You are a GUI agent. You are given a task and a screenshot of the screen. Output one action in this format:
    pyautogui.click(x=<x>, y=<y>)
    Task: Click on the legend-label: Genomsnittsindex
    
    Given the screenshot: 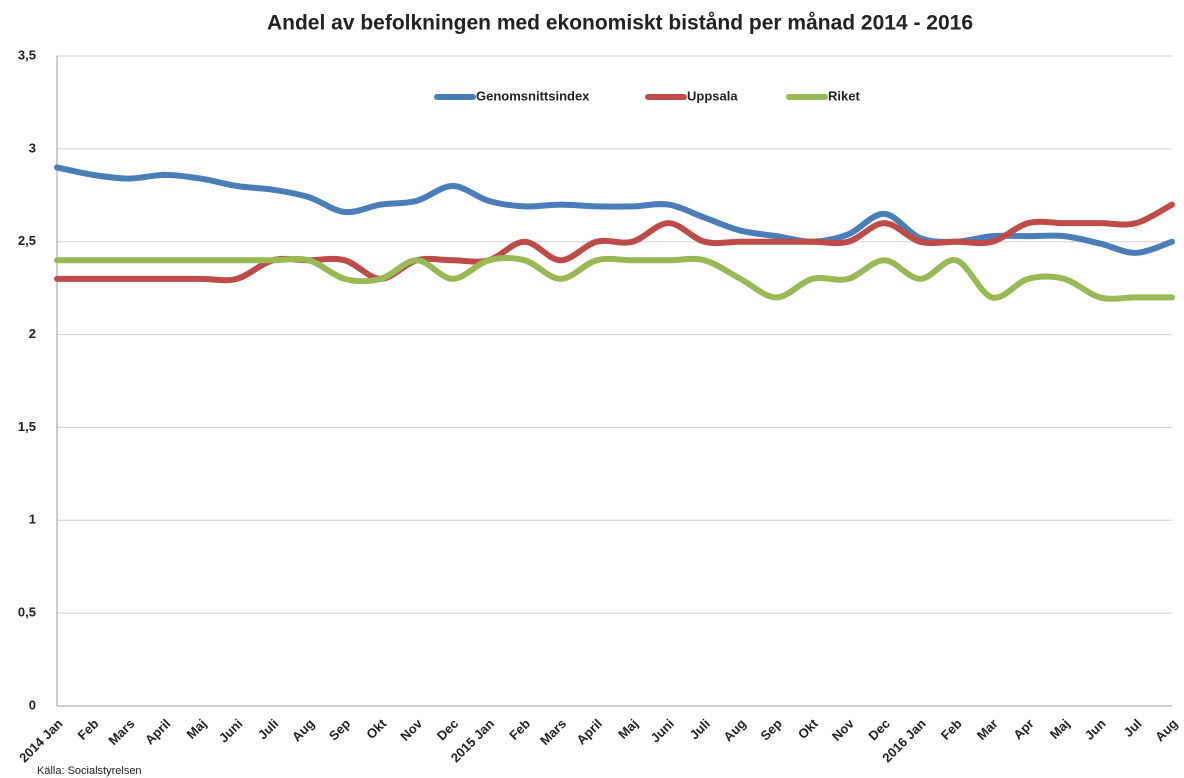 What is the action you would take?
    pyautogui.click(x=533, y=95)
    